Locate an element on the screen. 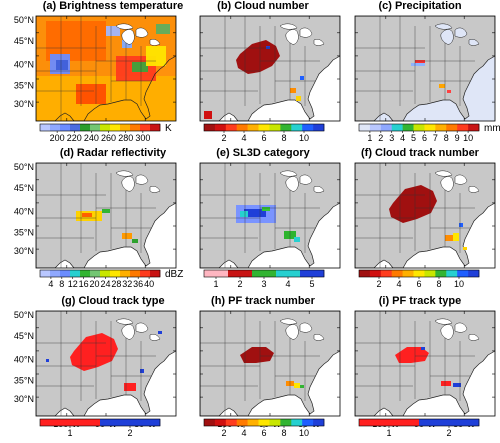 This screenshot has height=443, width=500. colorbar-label: 280 is located at coordinates (125, 138).